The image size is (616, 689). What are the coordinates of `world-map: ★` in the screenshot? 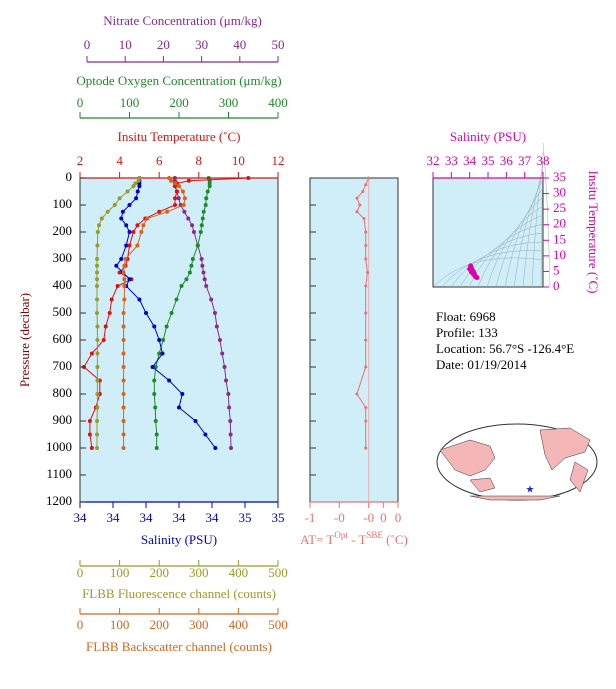 It's located at (517, 462).